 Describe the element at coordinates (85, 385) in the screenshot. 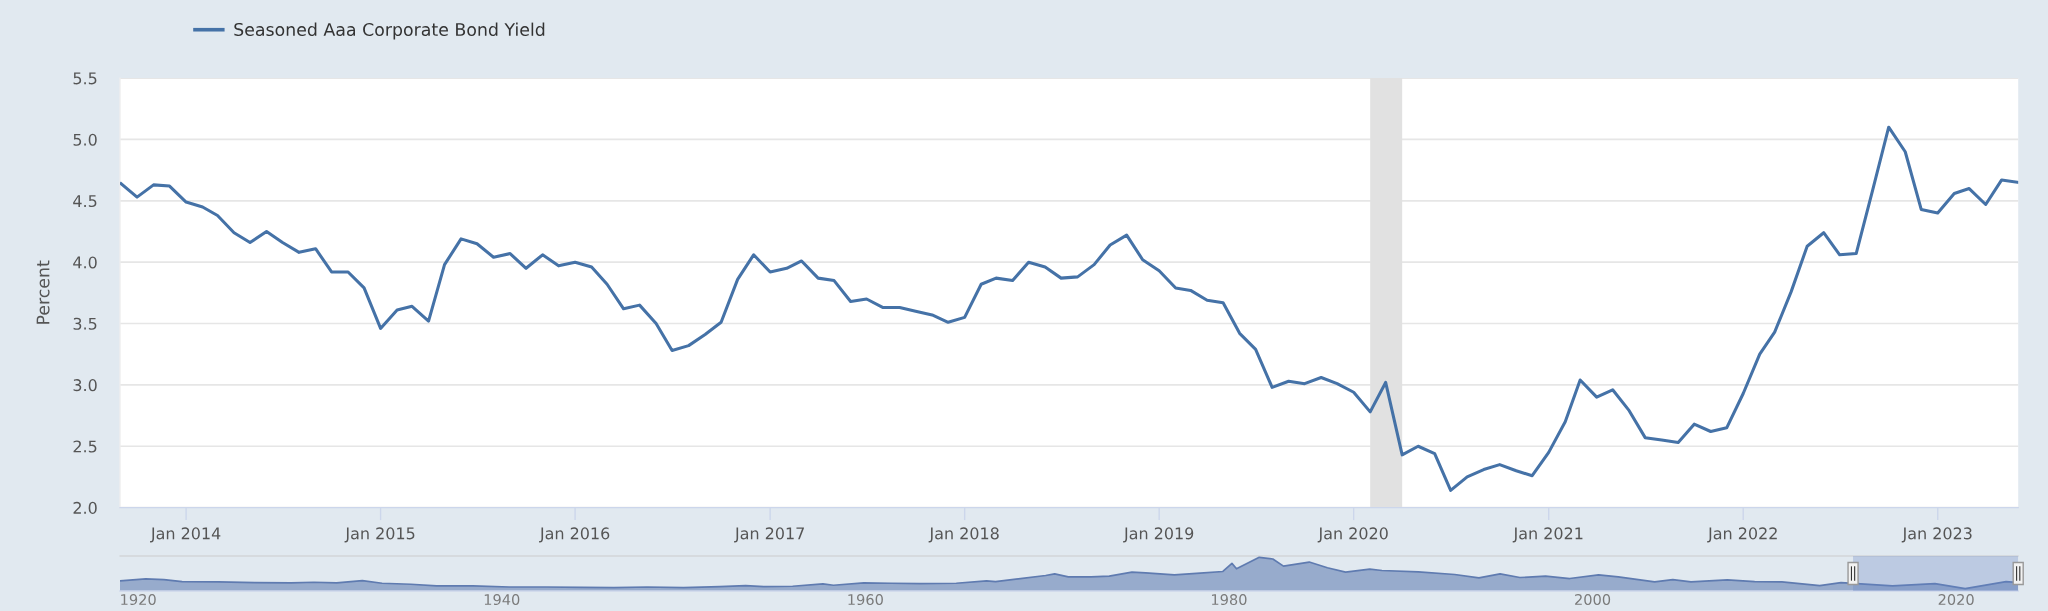

I see `y-tick-label: 3.0` at that location.